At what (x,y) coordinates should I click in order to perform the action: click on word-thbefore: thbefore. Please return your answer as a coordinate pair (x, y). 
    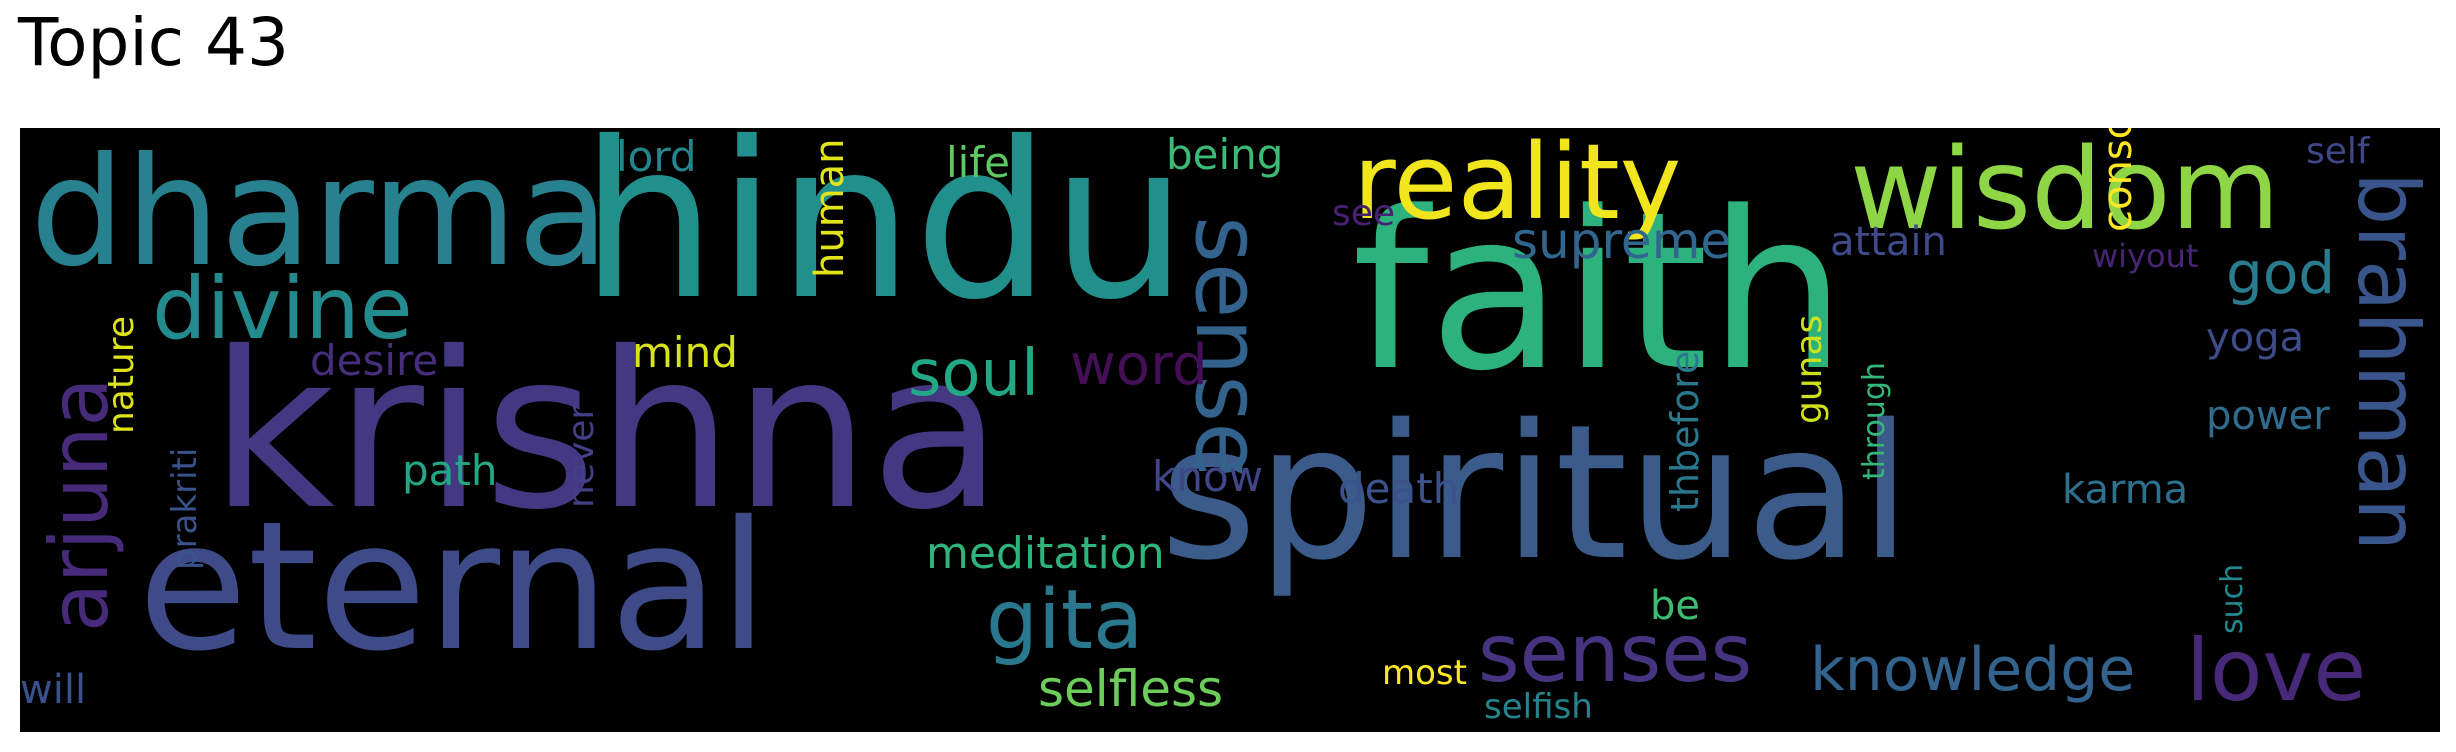
    Looking at the image, I should click on (1685, 431).